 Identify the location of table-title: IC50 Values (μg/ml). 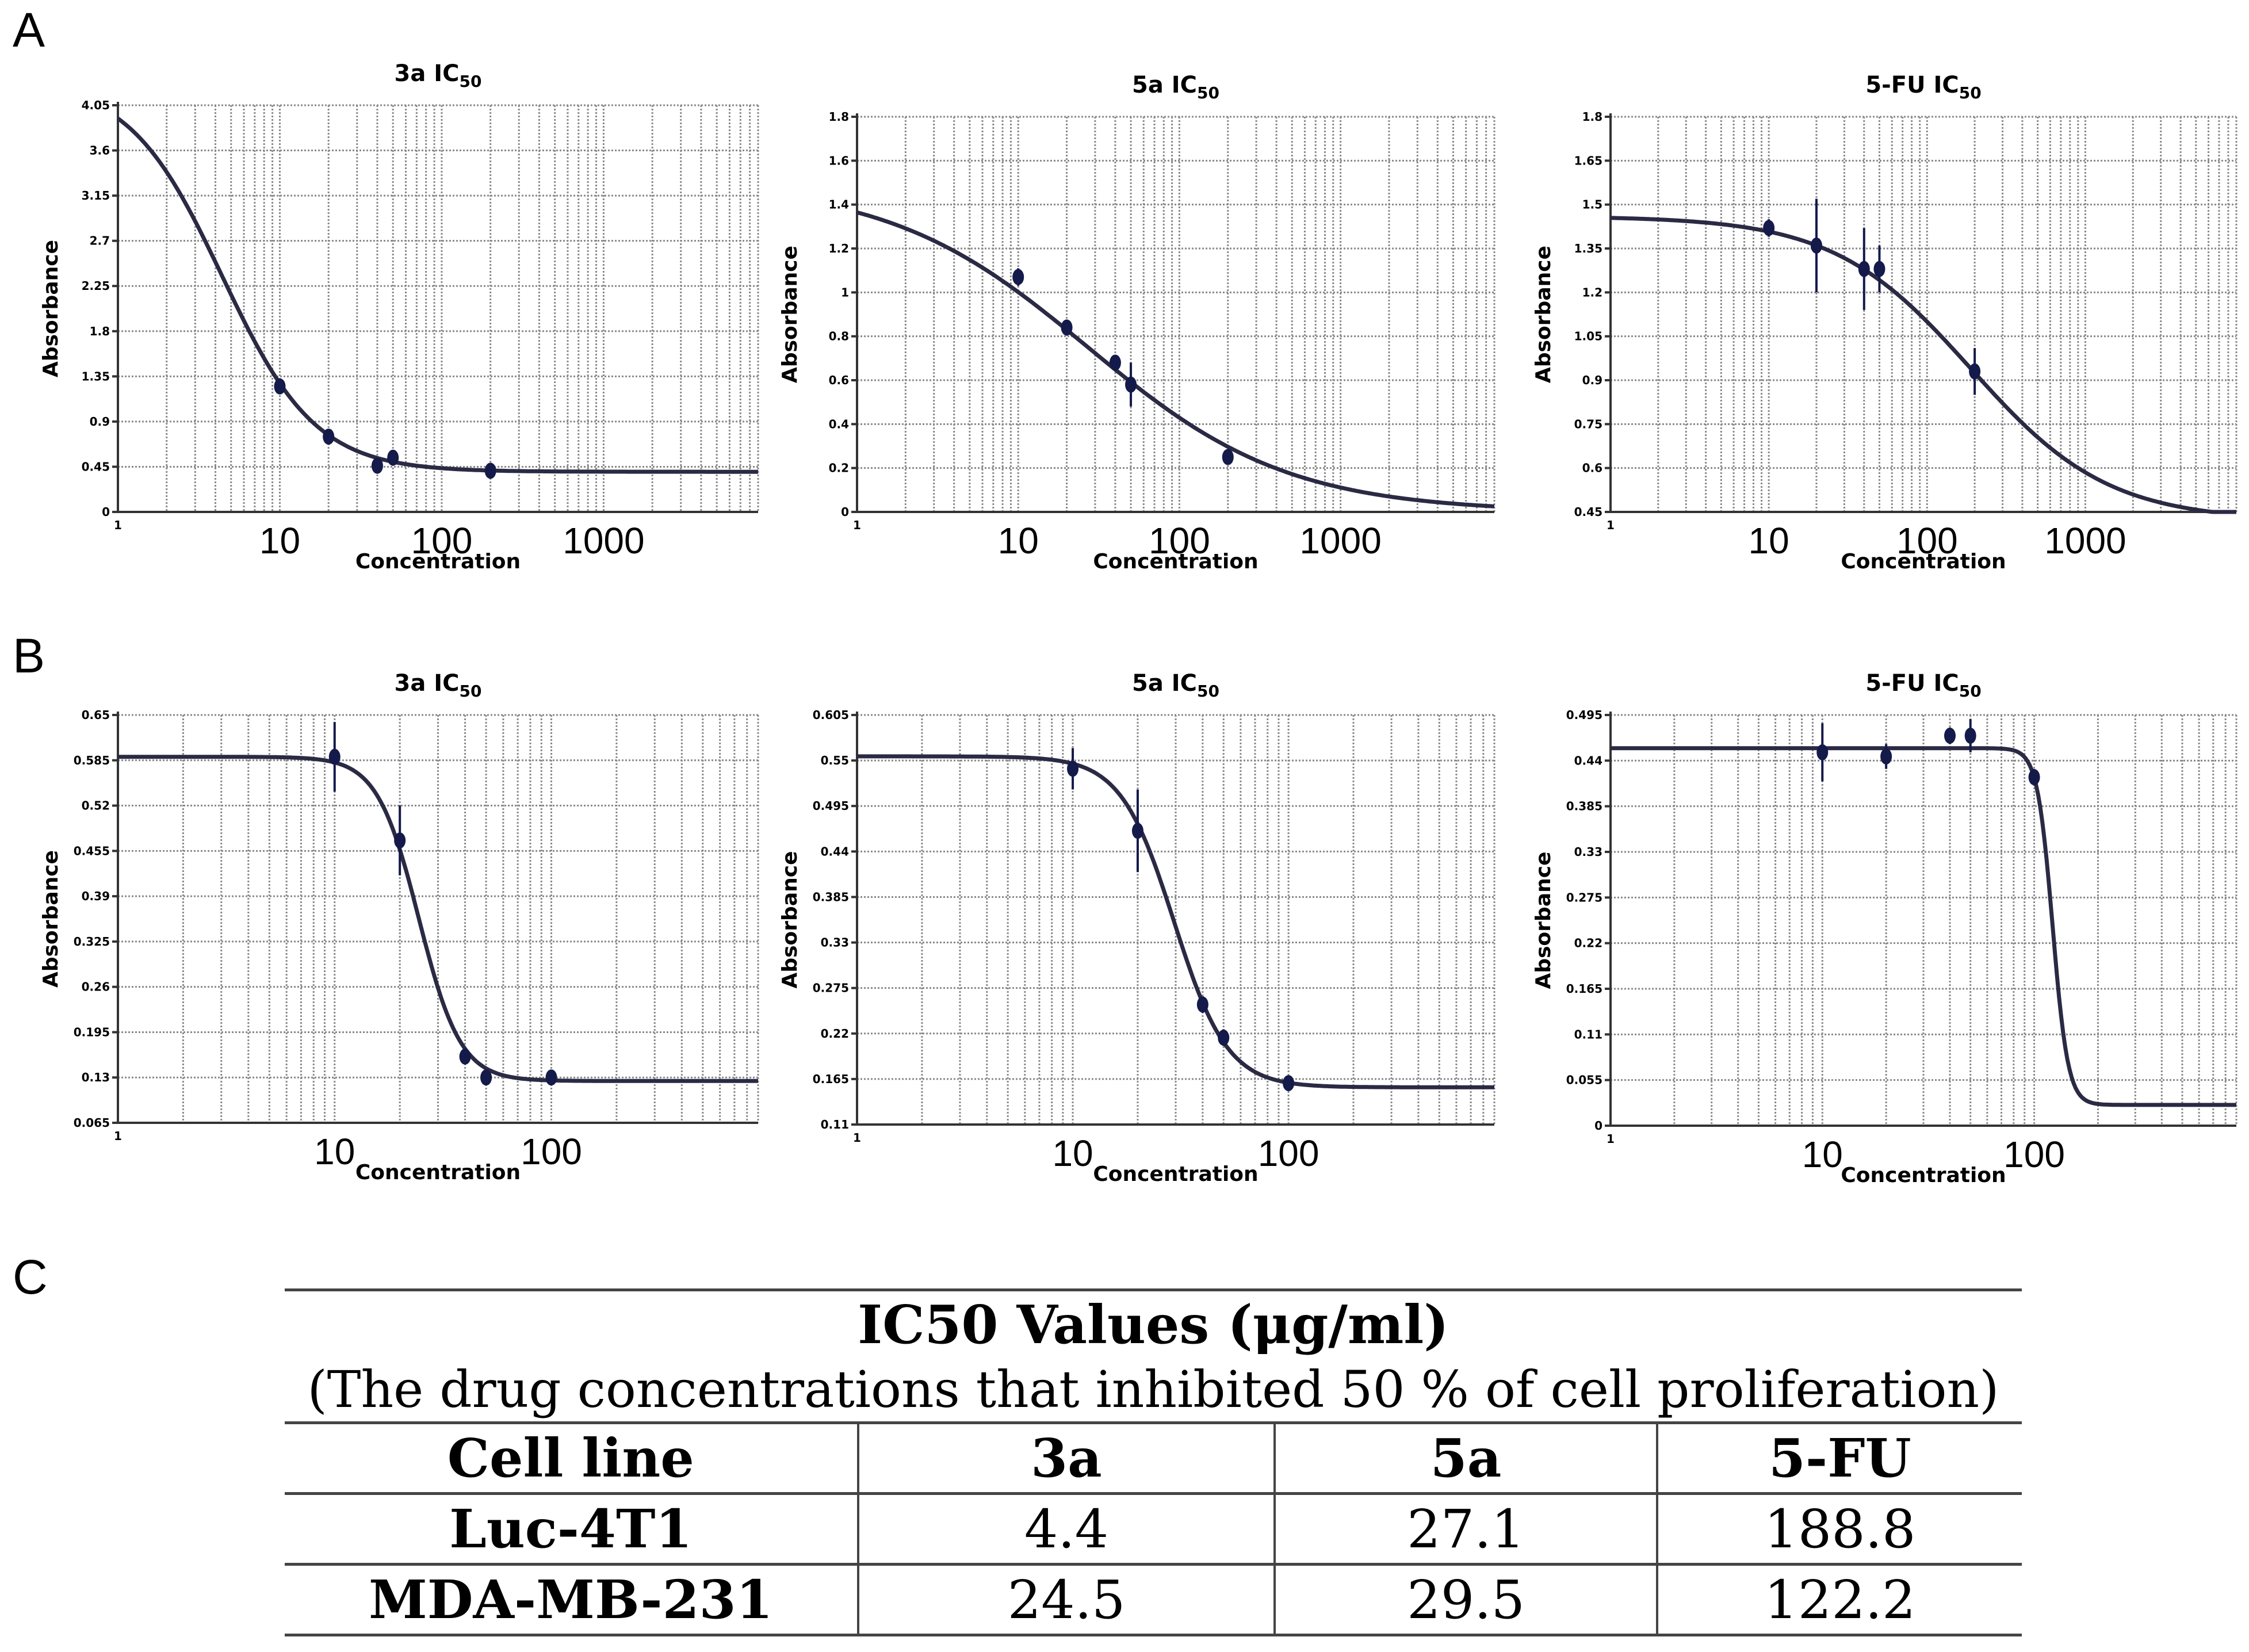
(1153, 1325).